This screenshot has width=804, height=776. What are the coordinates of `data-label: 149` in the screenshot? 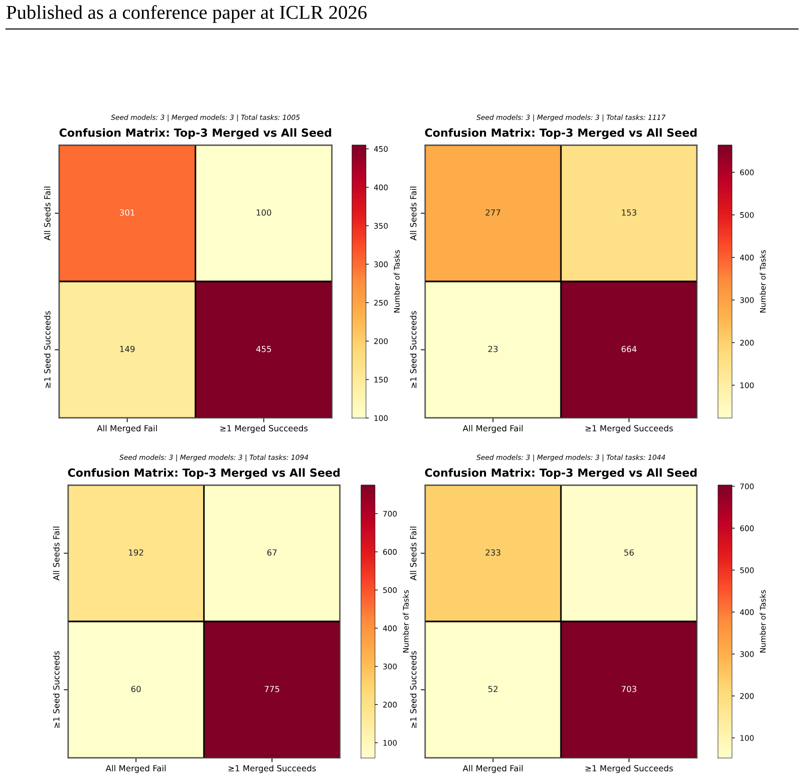 It's located at (127, 349).